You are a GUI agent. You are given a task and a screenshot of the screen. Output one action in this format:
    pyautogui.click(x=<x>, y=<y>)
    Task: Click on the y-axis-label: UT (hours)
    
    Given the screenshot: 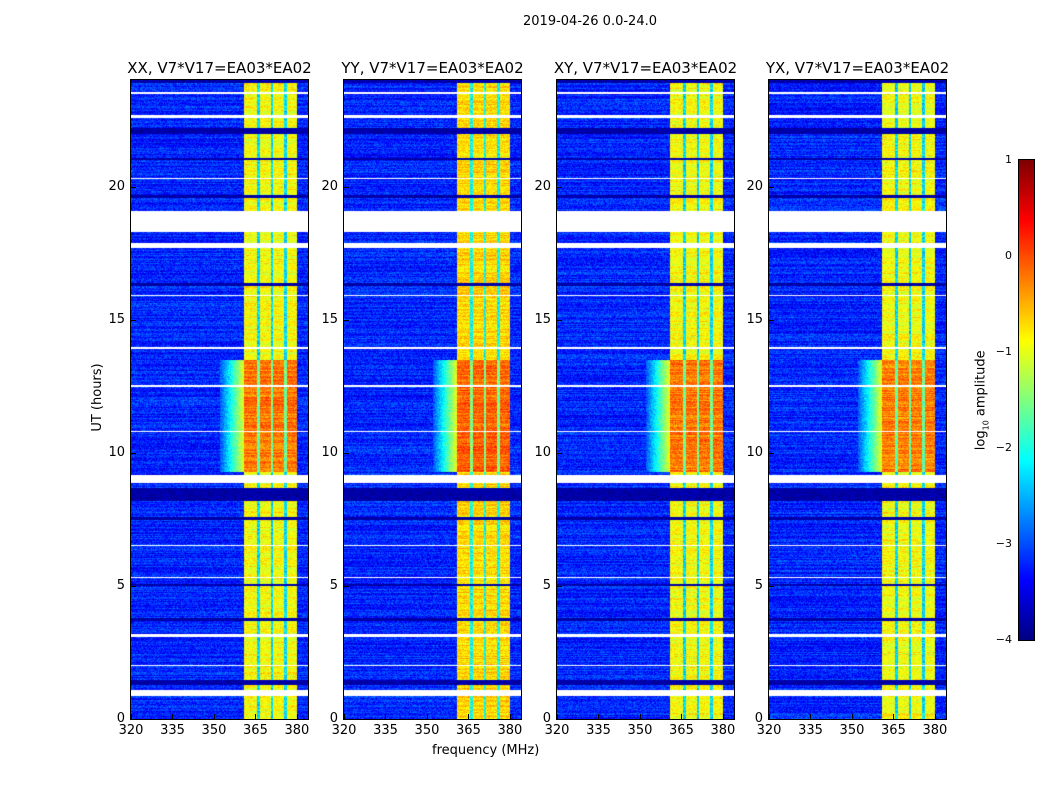 What is the action you would take?
    pyautogui.click(x=97, y=397)
    